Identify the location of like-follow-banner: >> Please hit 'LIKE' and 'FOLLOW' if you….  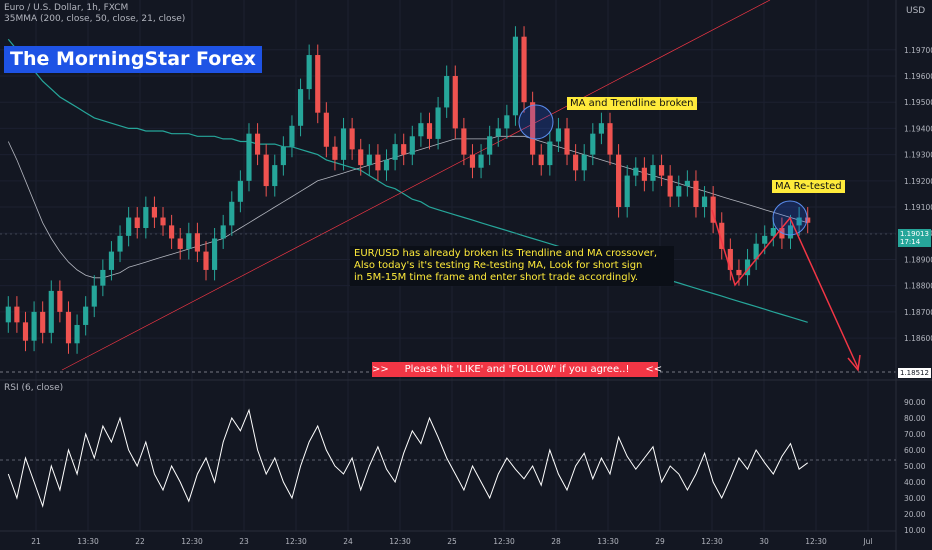
(517, 369).